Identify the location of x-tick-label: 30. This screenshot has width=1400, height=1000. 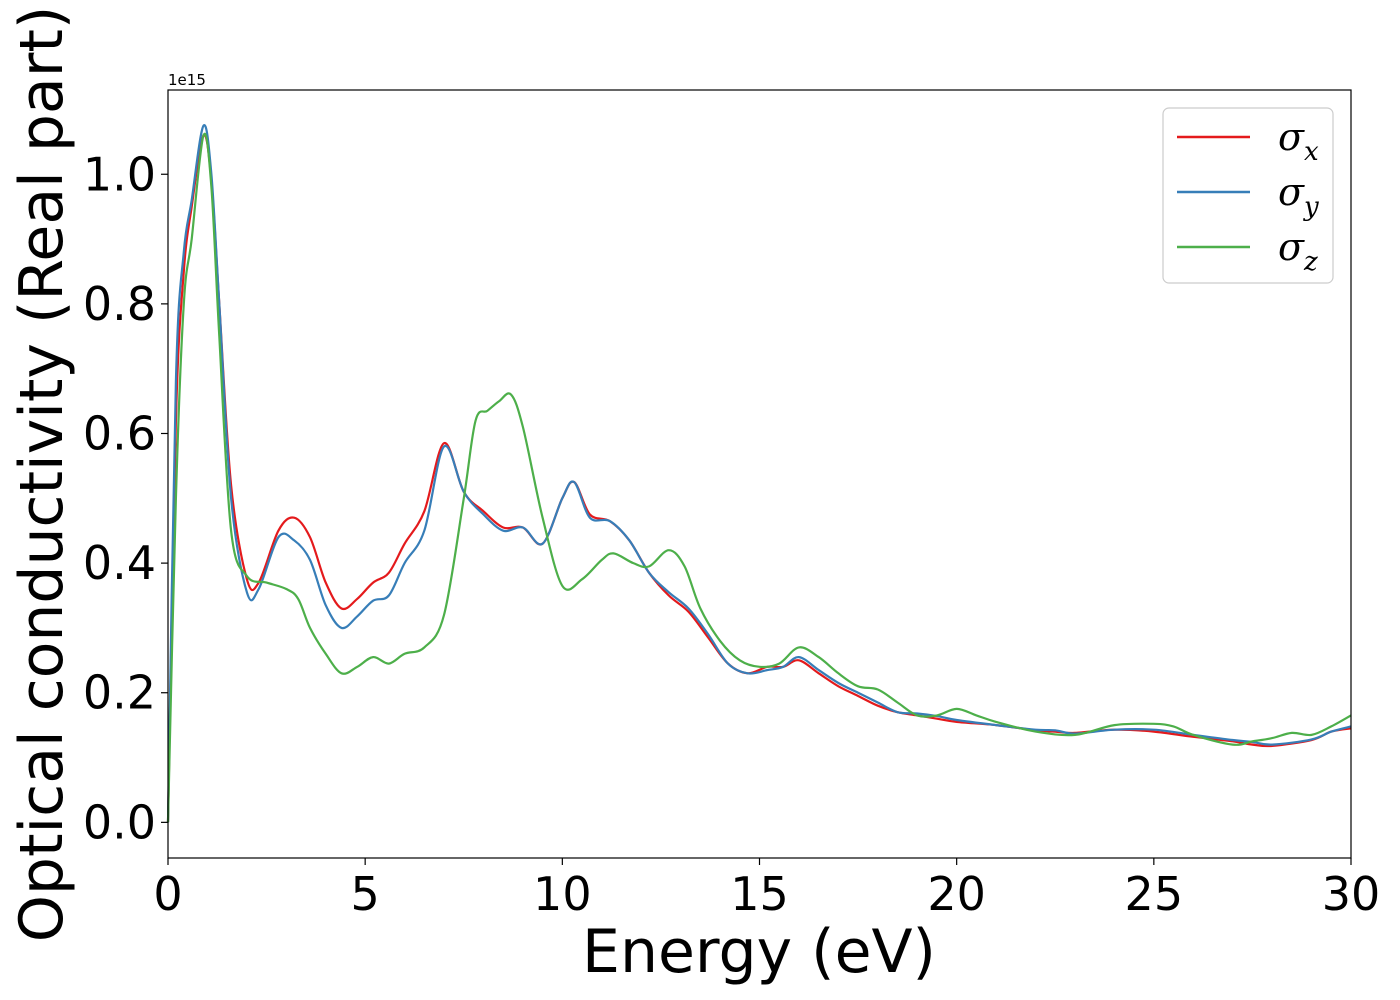
(1351, 894).